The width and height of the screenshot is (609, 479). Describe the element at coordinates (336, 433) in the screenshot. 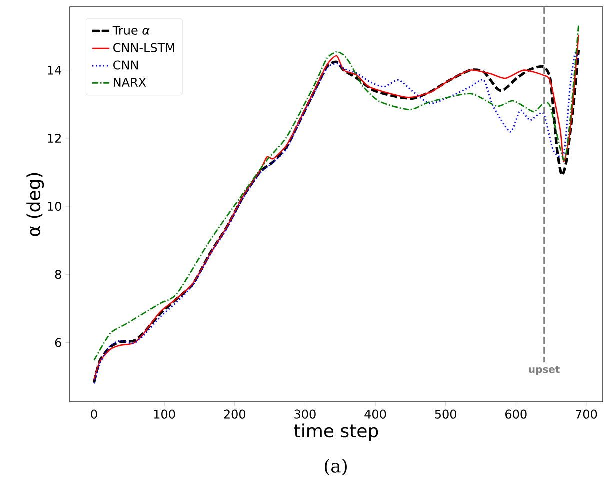

I see `x-axis-title: time step` at that location.